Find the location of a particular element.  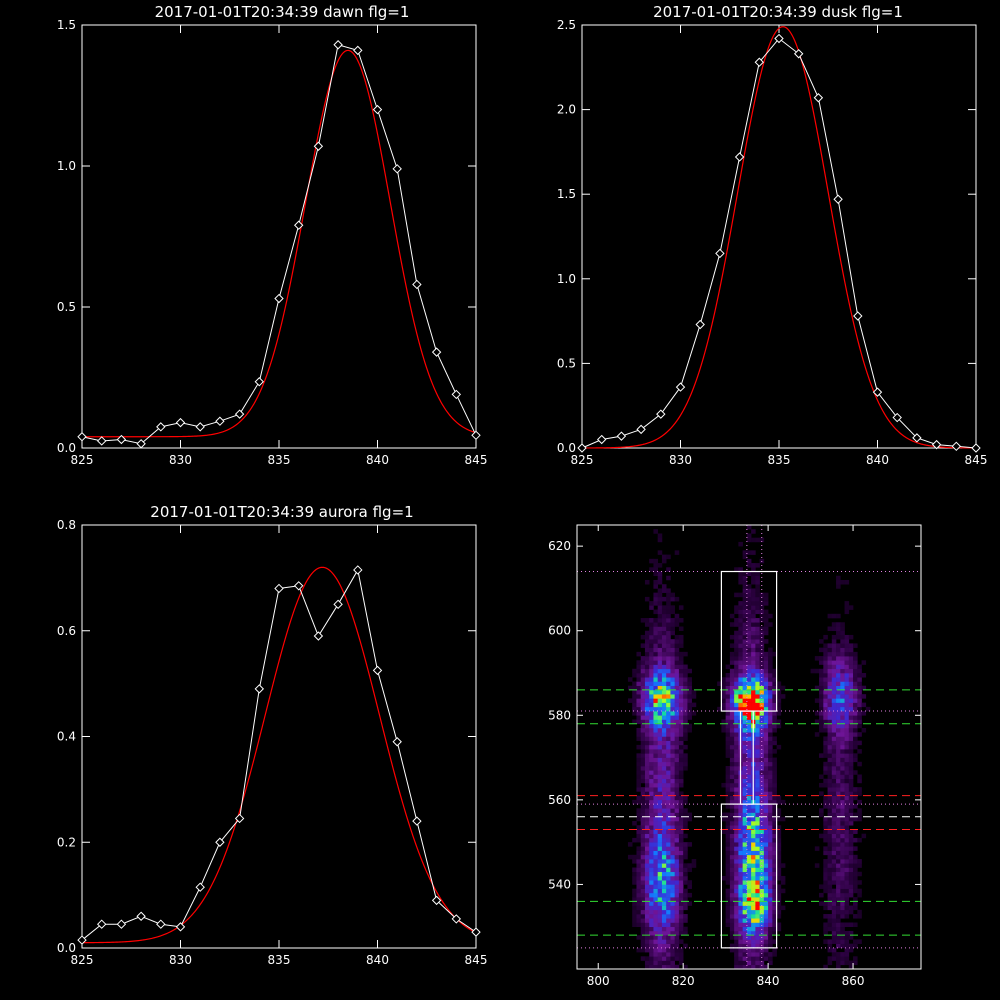

y-tick-label-3: 560 is located at coordinates (559, 800).